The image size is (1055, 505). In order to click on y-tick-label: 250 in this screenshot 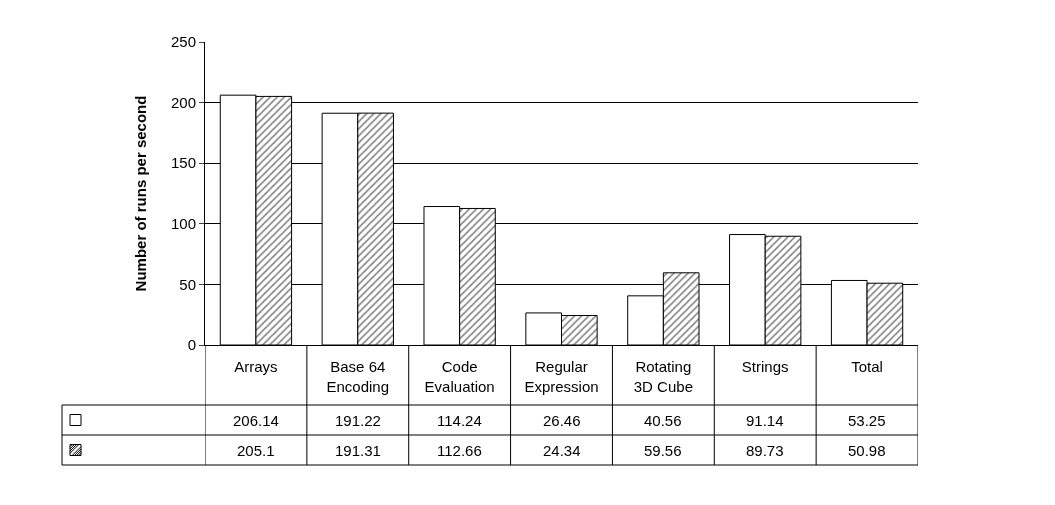, I will do `click(183, 42)`.